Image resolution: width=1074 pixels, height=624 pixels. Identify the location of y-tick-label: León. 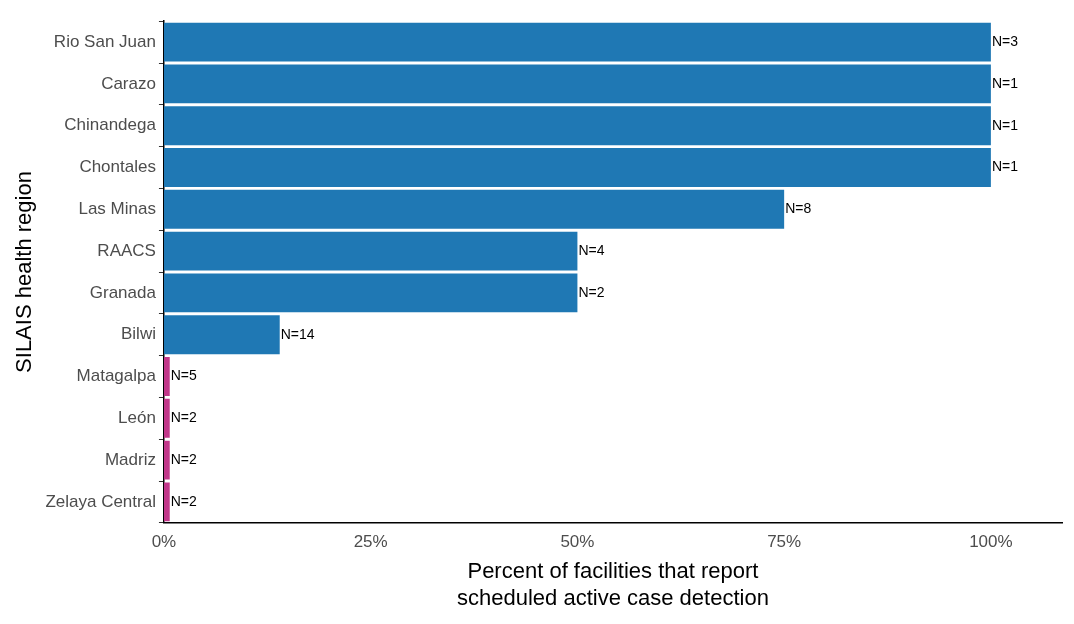
(137, 417).